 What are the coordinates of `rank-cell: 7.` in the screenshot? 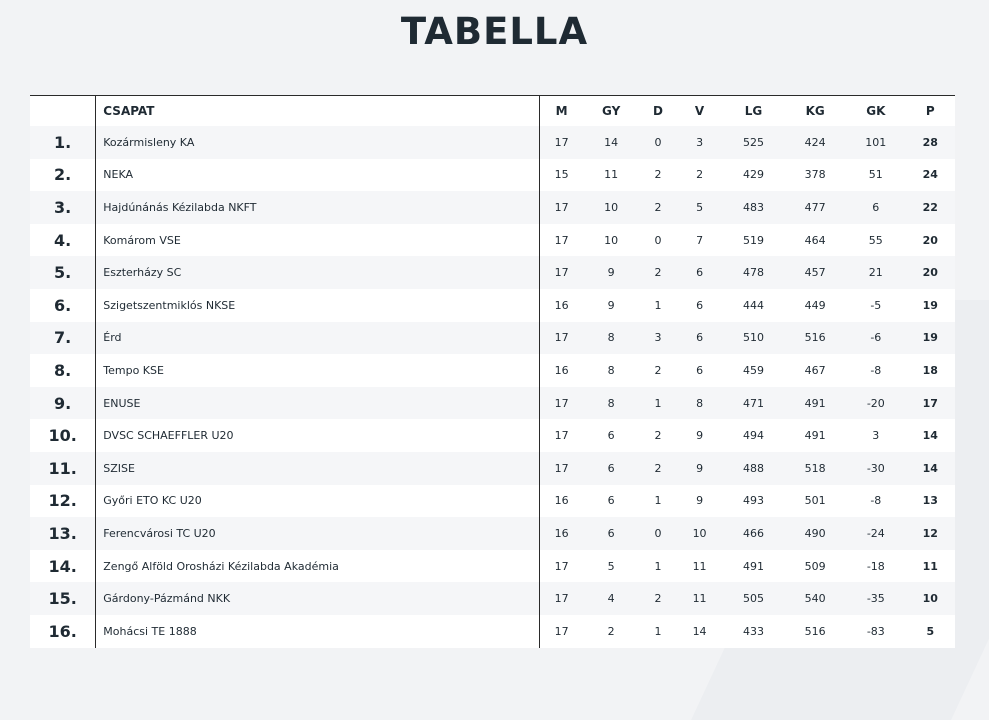 It's located at (63, 338).